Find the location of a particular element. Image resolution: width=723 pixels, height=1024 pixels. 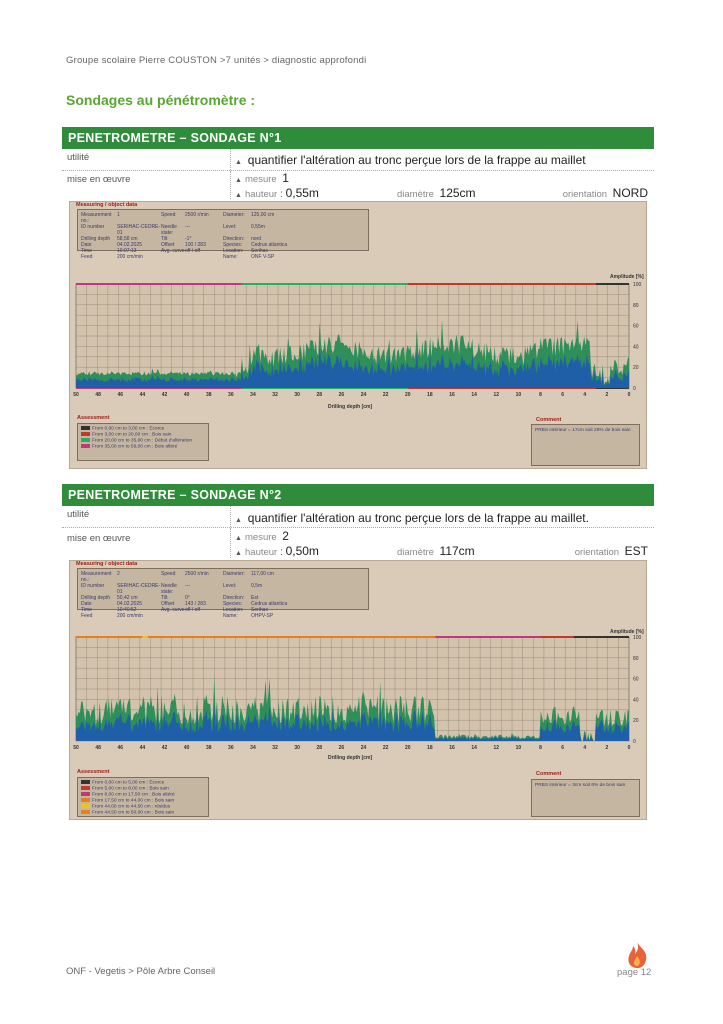

assessment-item: From 17,50 cm to 44,00 cm : Bois sain is located at coordinates (143, 800).